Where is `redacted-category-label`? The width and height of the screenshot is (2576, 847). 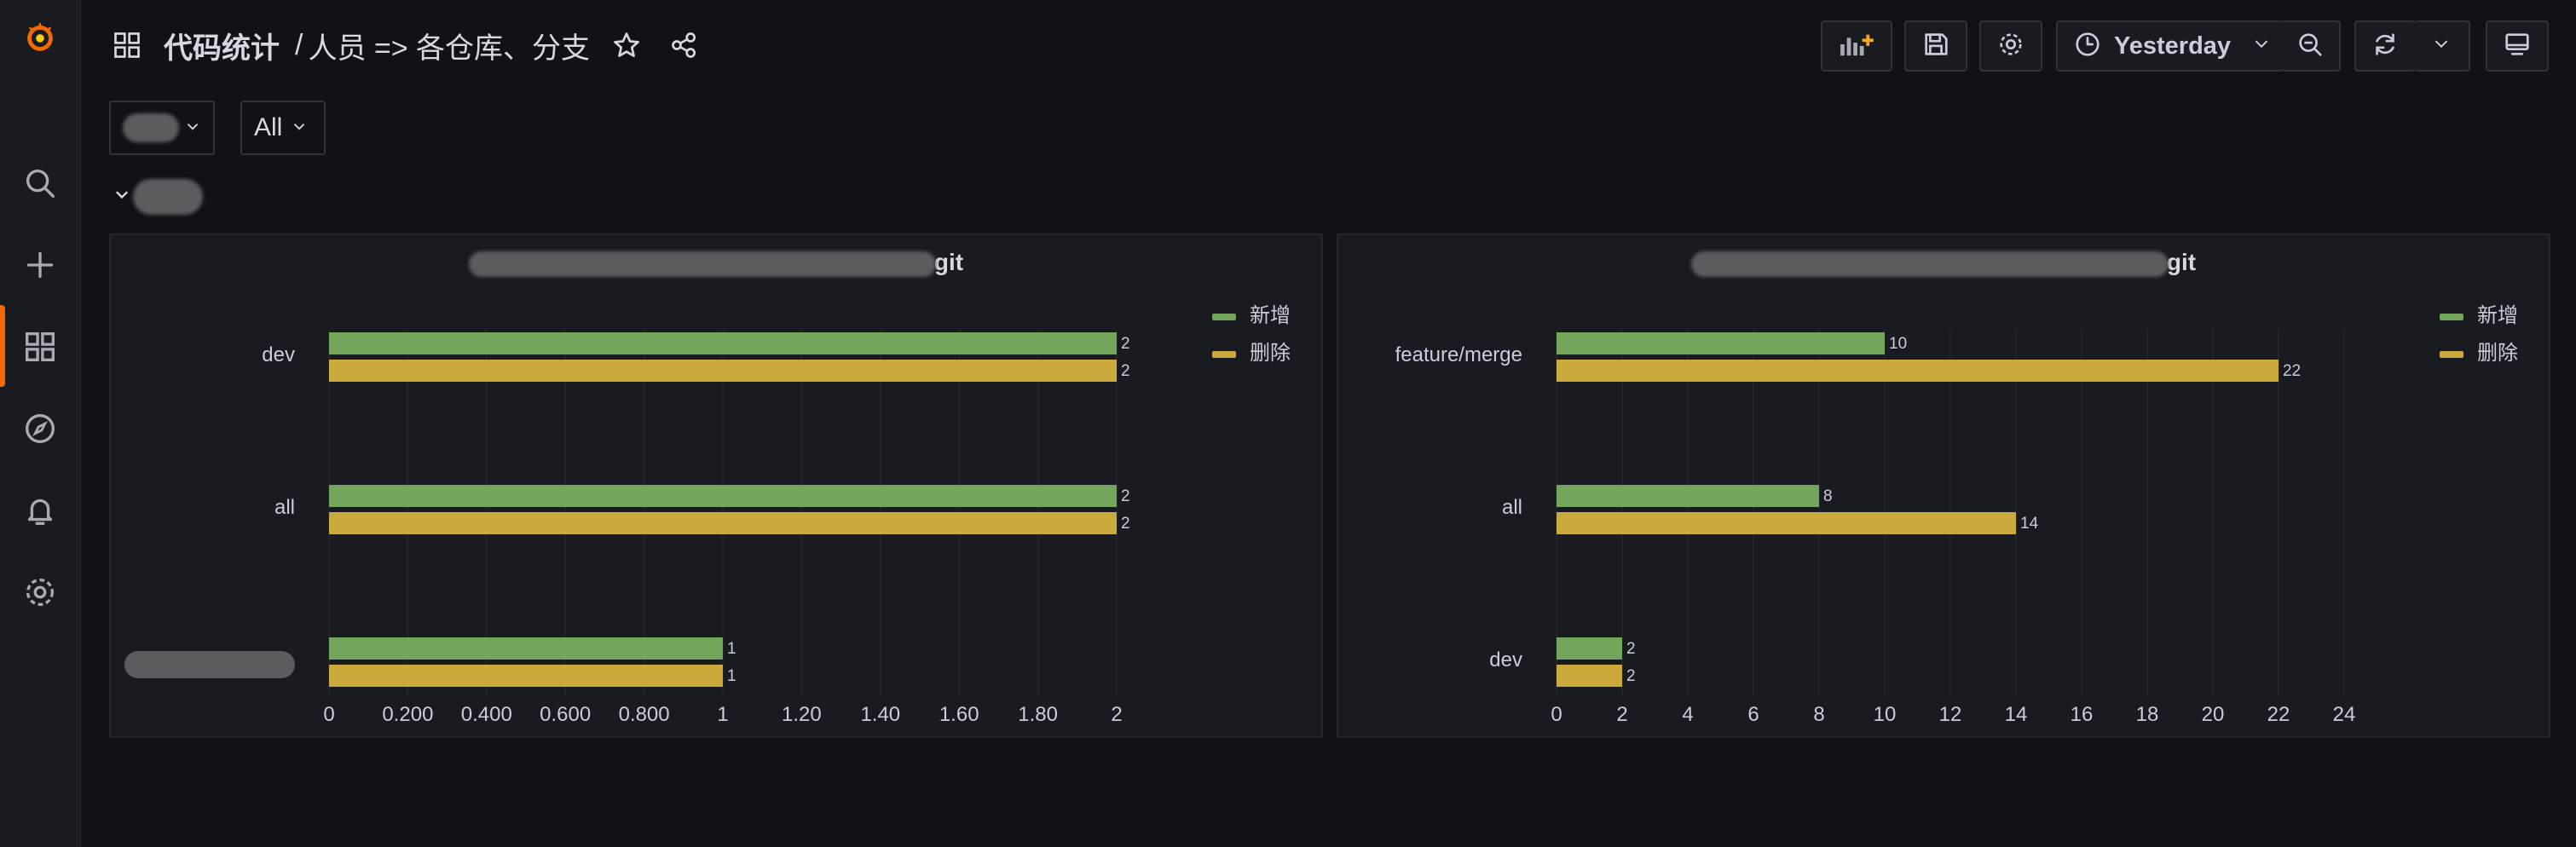
redacted-category-label is located at coordinates (209, 665).